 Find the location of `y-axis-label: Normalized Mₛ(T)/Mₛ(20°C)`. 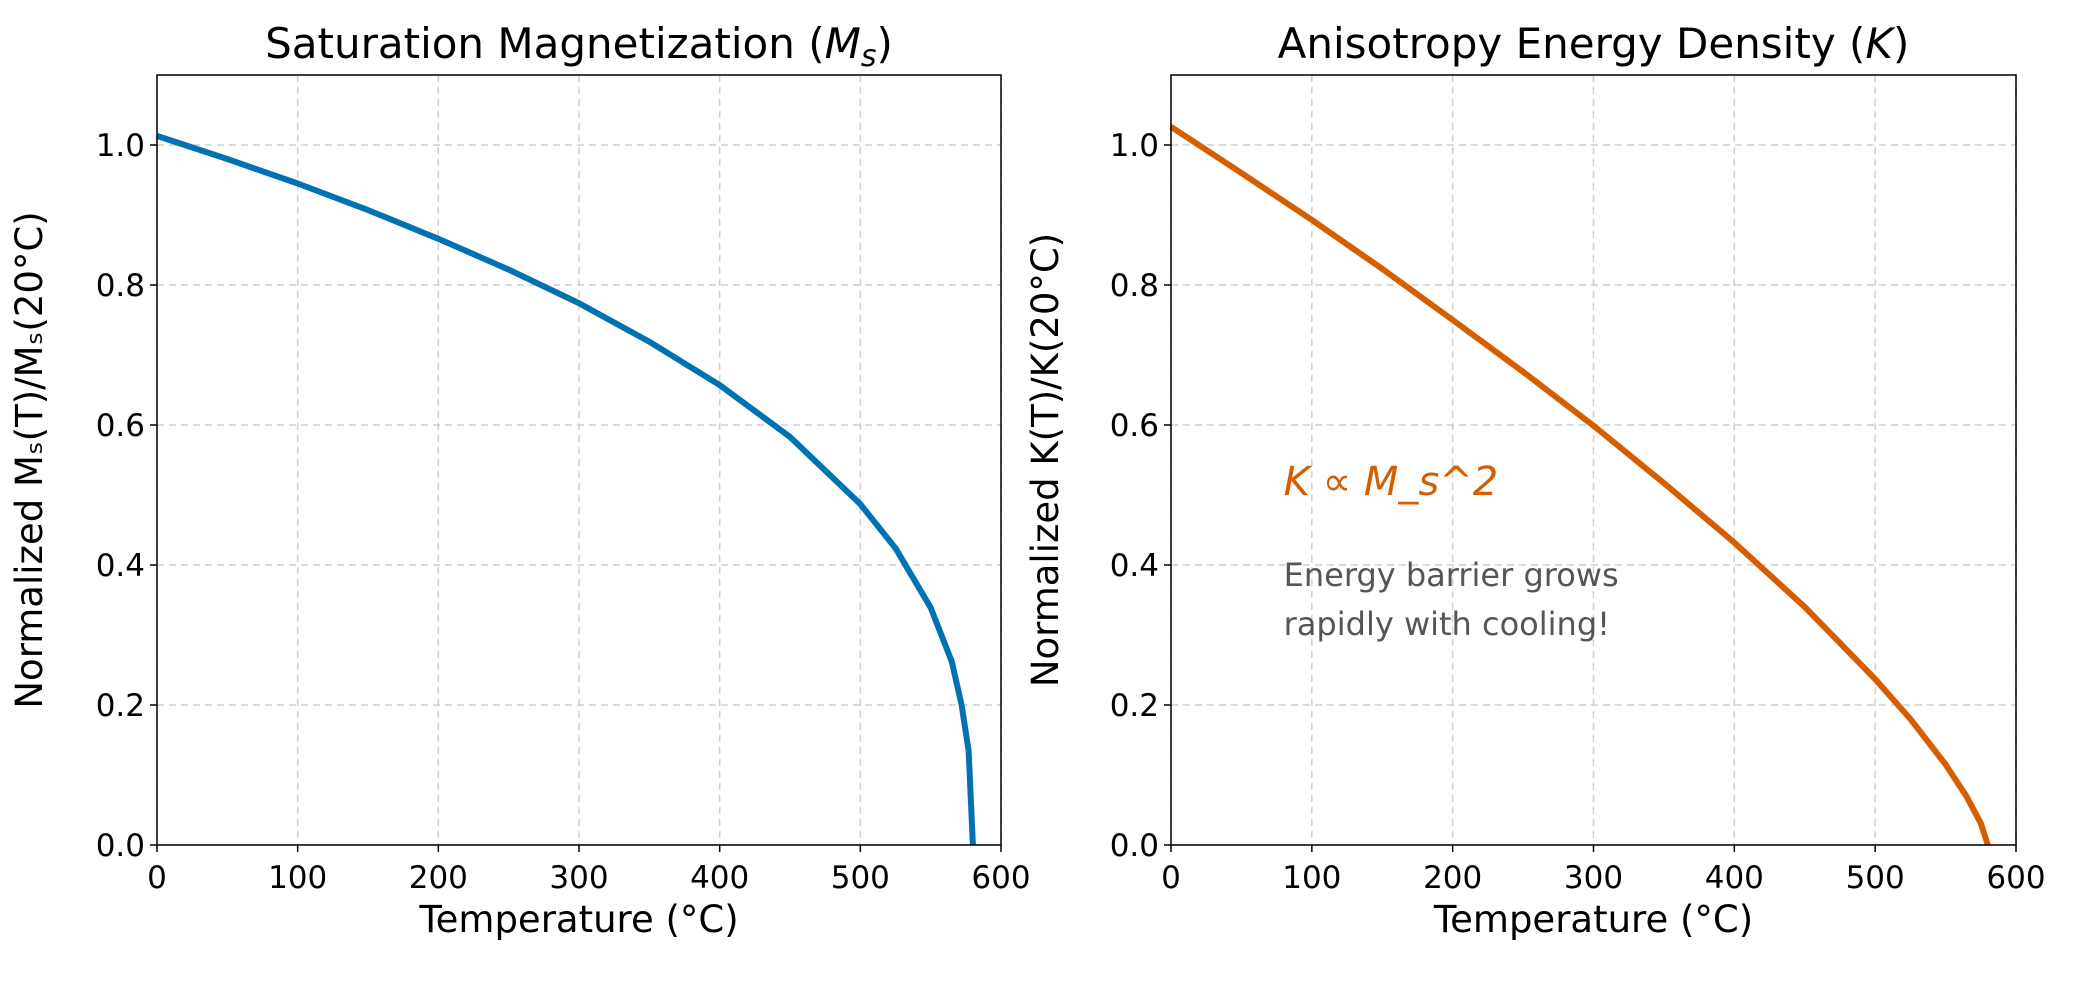

y-axis-label: Normalized Mₛ(T)/Mₛ(20°C) is located at coordinates (29, 459).